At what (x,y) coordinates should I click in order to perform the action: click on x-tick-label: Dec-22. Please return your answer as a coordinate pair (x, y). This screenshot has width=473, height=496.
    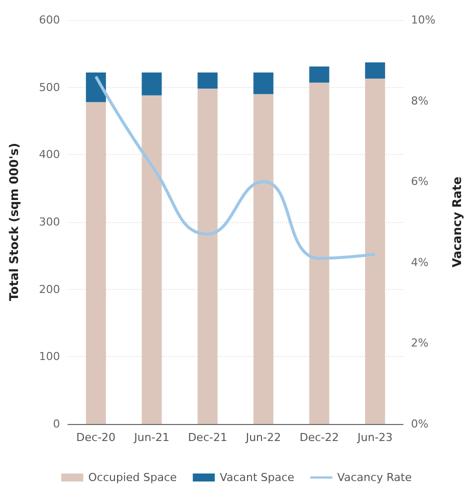
    Looking at the image, I should click on (319, 437).